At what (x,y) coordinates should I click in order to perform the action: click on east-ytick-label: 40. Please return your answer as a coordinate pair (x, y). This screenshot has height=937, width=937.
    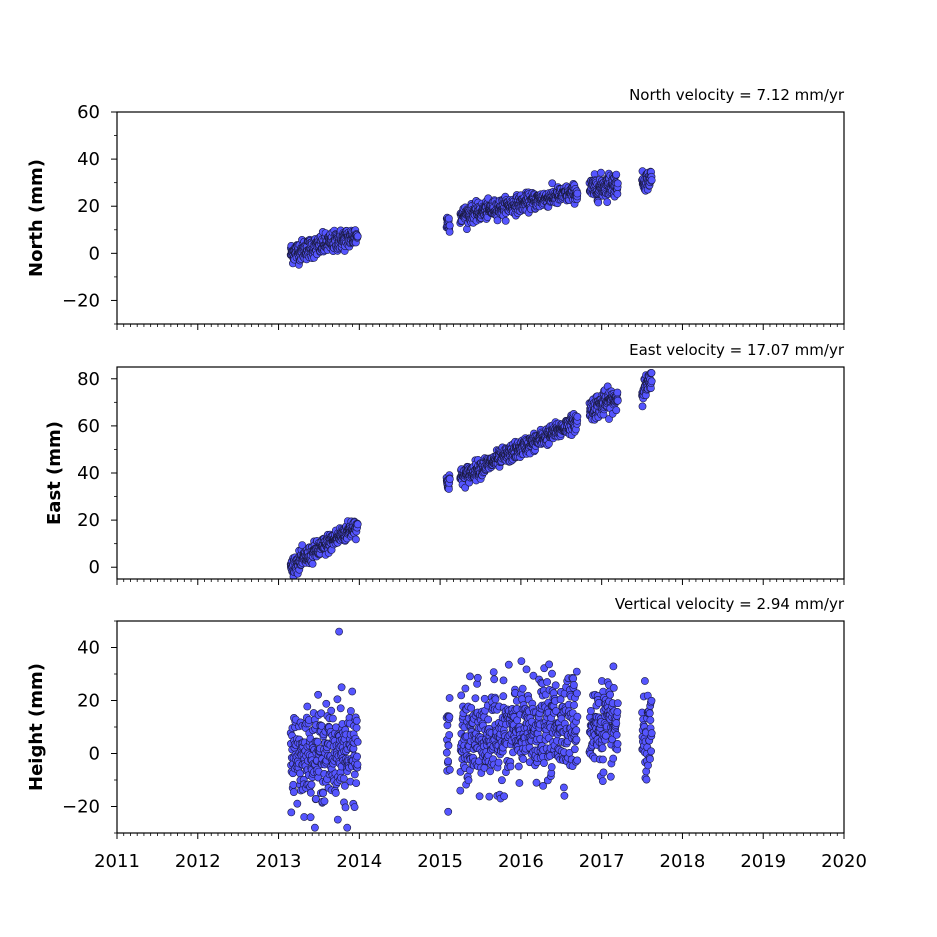
    Looking at the image, I should click on (88, 473).